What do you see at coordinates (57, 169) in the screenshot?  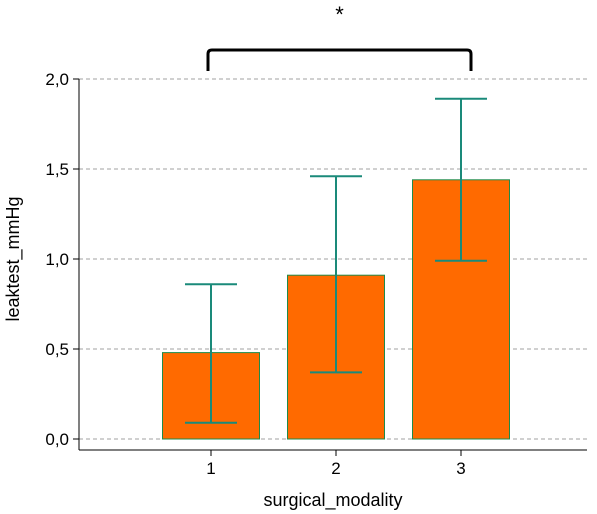 I see `y-tick-label: 1,5` at bounding box center [57, 169].